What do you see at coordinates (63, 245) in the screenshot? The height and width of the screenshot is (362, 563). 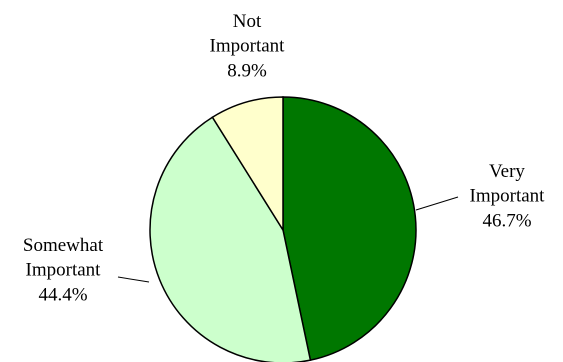 I see `slice-name-label: Somewhat` at bounding box center [63, 245].